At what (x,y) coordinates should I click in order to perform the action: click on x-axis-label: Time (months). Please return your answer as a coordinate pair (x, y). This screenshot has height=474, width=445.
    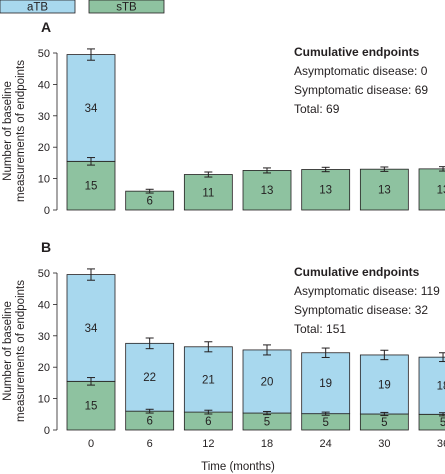
    Looking at the image, I should click on (238, 467).